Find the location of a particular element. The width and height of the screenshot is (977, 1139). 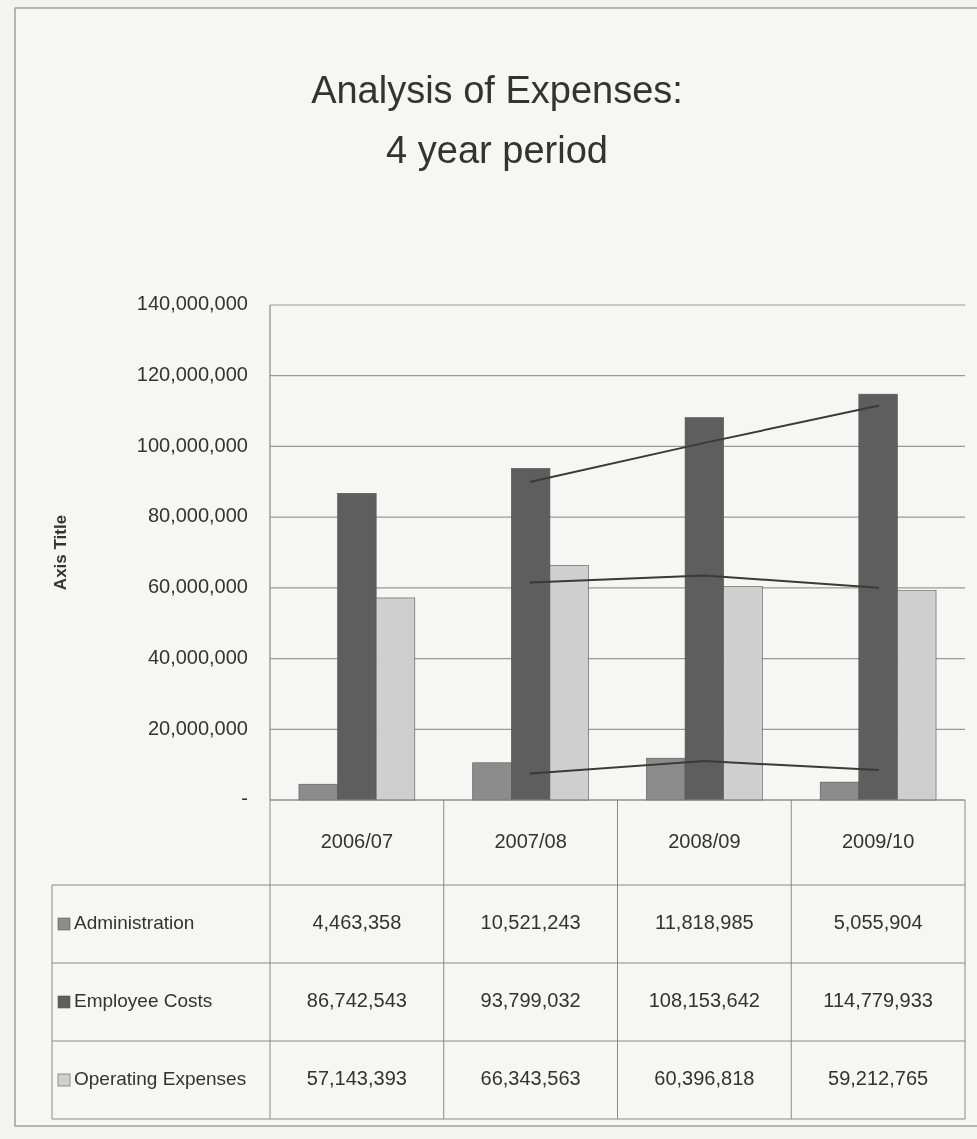

legend-label: Employee Costs is located at coordinates (143, 1001).